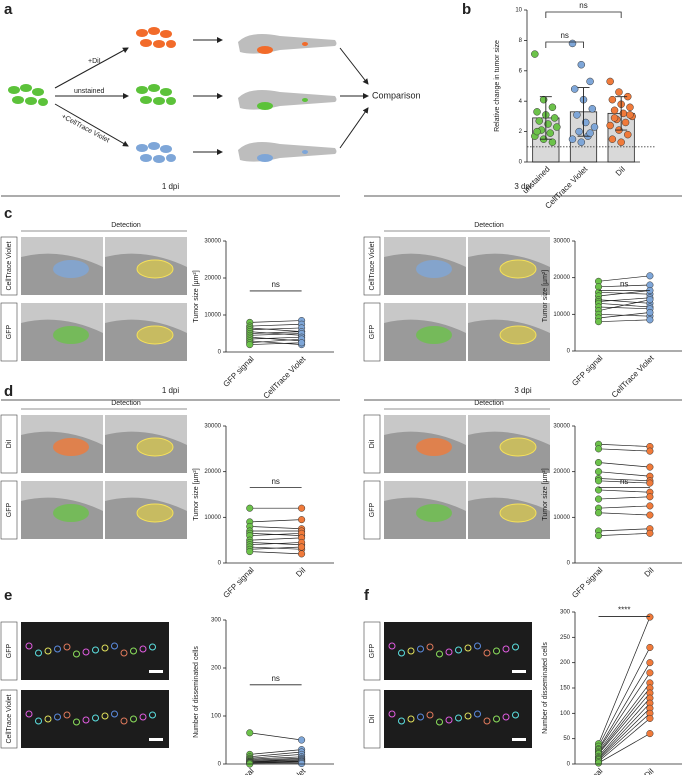  What do you see at coordinates (523, 390) in the screenshot?
I see `timepoint: 3 dpi` at bounding box center [523, 390].